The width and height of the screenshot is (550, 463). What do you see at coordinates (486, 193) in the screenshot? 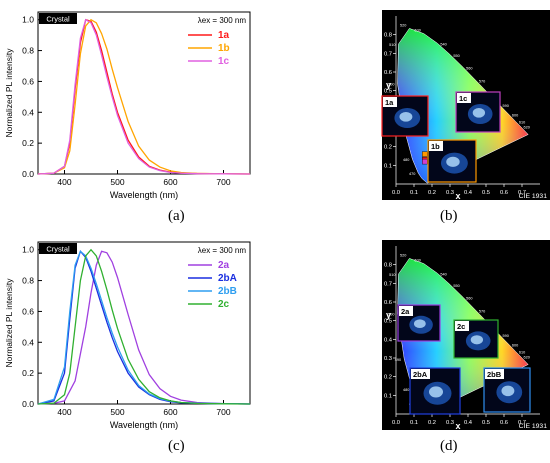
I see `cie-x-tick-label: 0.5` at bounding box center [486, 193].